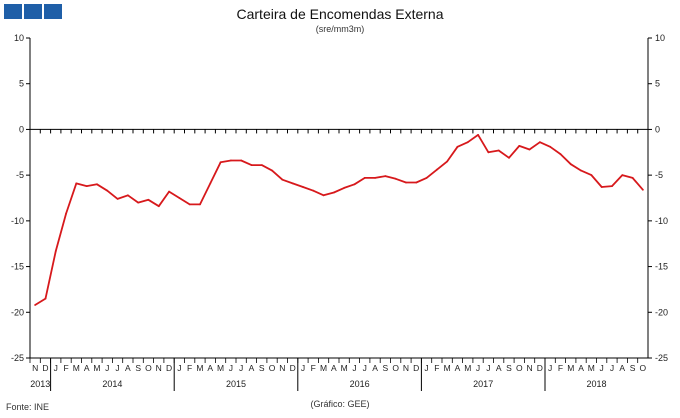  Describe the element at coordinates (17, 221) in the screenshot. I see `y-tick-label-left: -10` at that location.